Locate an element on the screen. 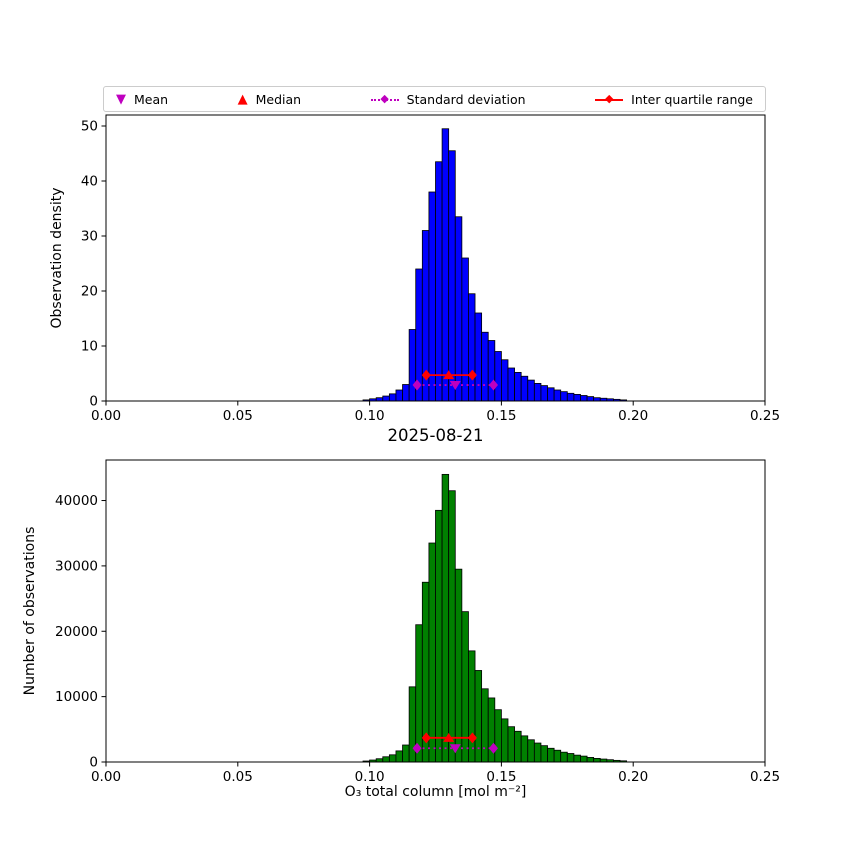  legend-label-mean: Mean is located at coordinates (151, 99).